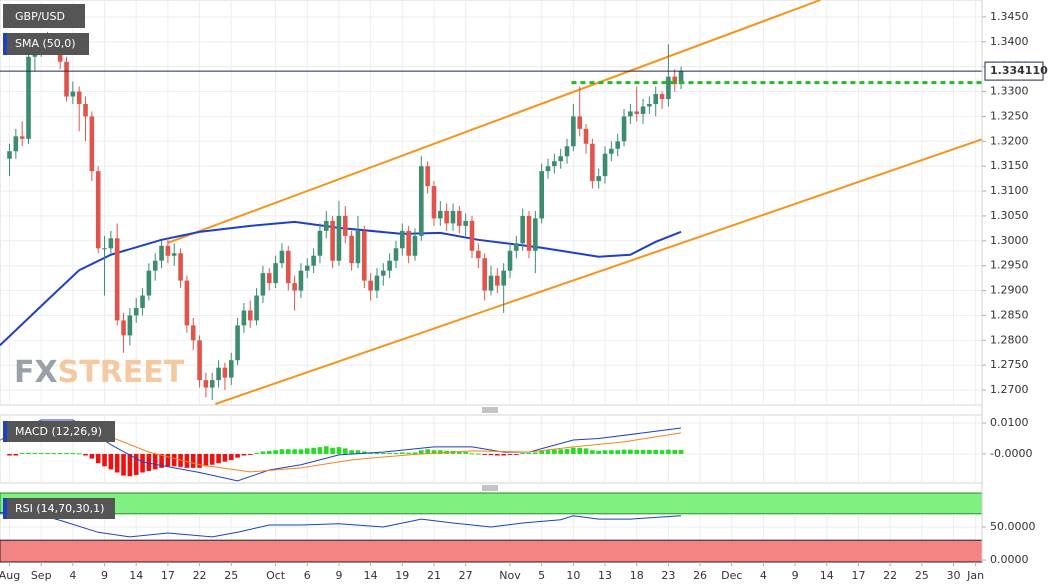 Image resolution: width=1060 pixels, height=587 pixels. I want to click on y-tick-label: 1.3100, so click(1009, 190).